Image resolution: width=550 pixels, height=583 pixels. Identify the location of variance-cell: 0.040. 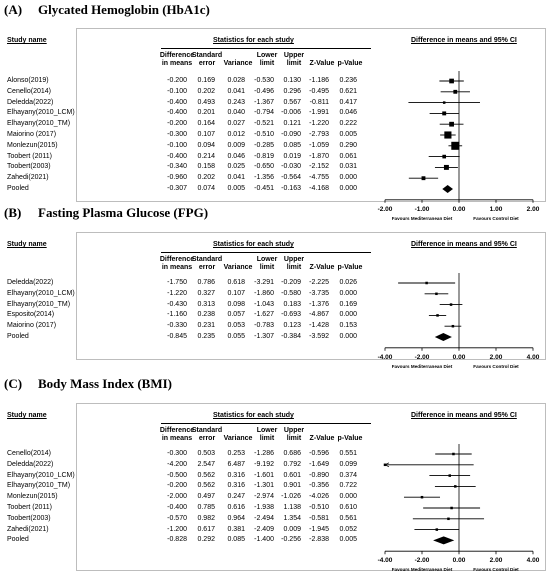
(236, 113).